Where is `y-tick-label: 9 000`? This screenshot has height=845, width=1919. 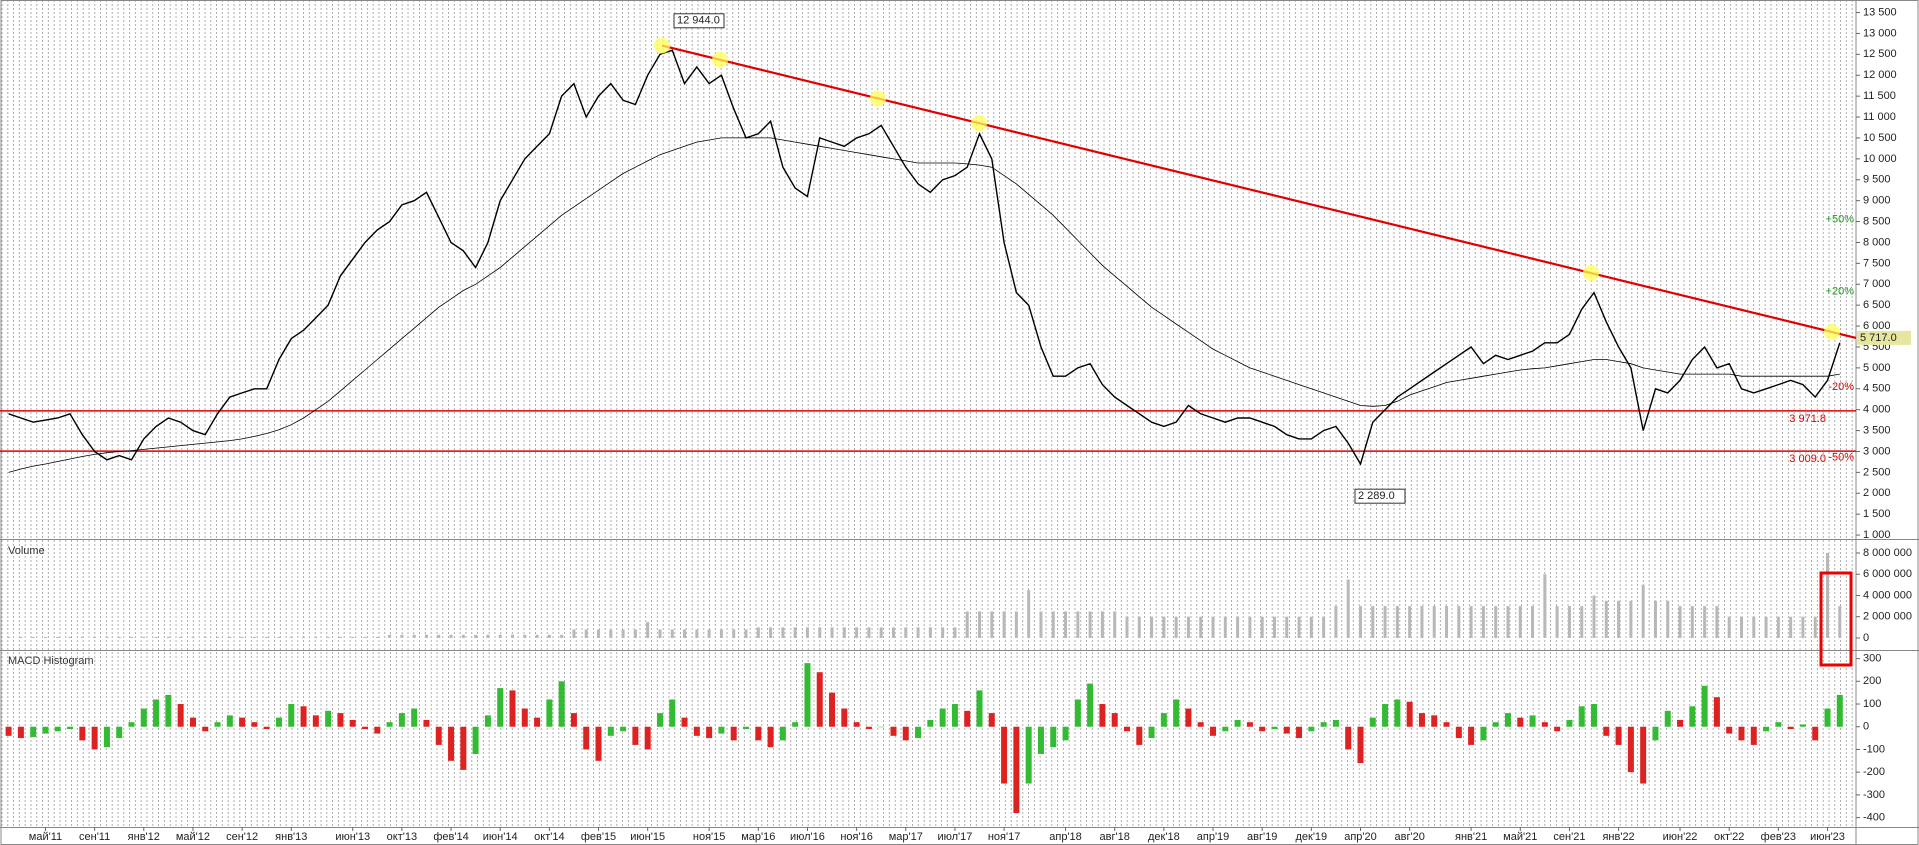 y-tick-label: 9 000 is located at coordinates (1877, 201).